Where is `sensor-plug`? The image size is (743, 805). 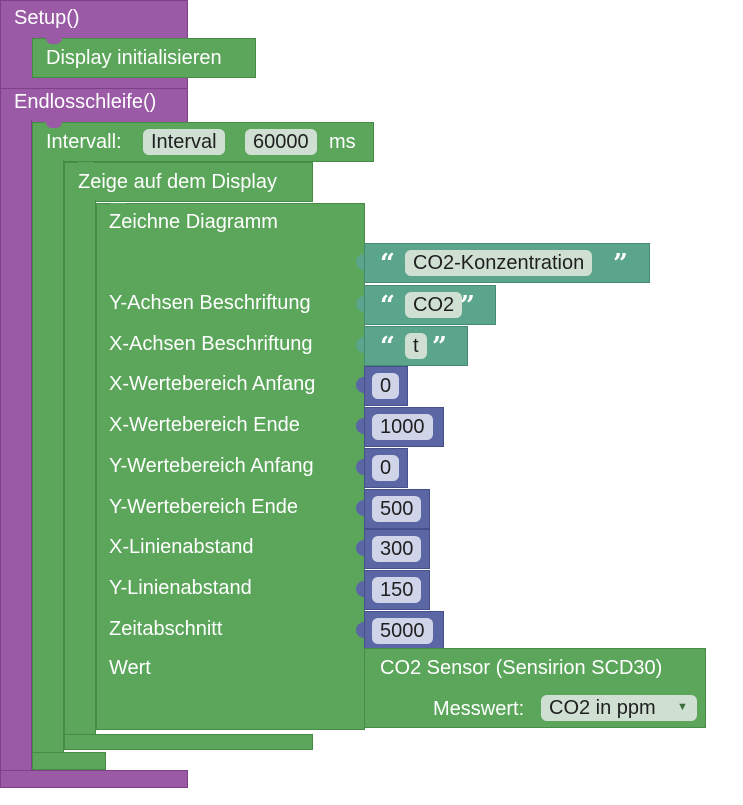
sensor-plug is located at coordinates (360, 667).